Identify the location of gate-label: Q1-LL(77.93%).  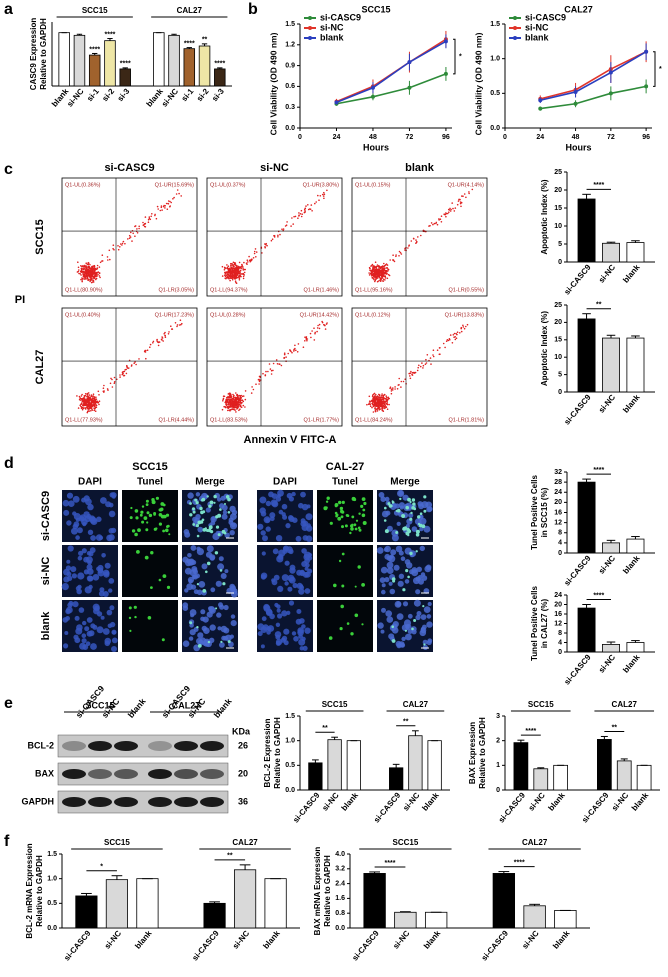
(84, 420).